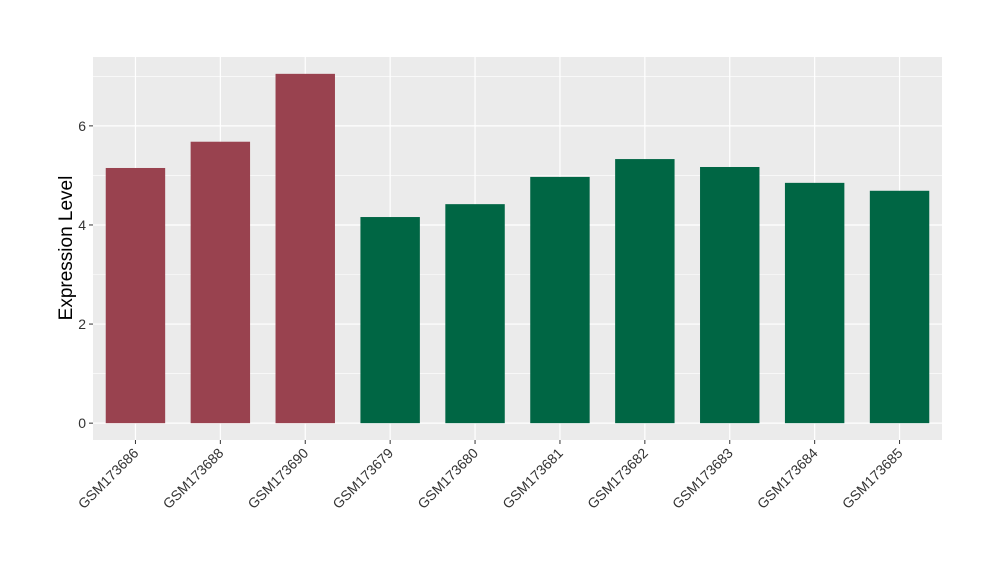 Image resolution: width=1000 pixels, height=580 pixels. I want to click on y-axis-label: Expression Level, so click(66, 248).